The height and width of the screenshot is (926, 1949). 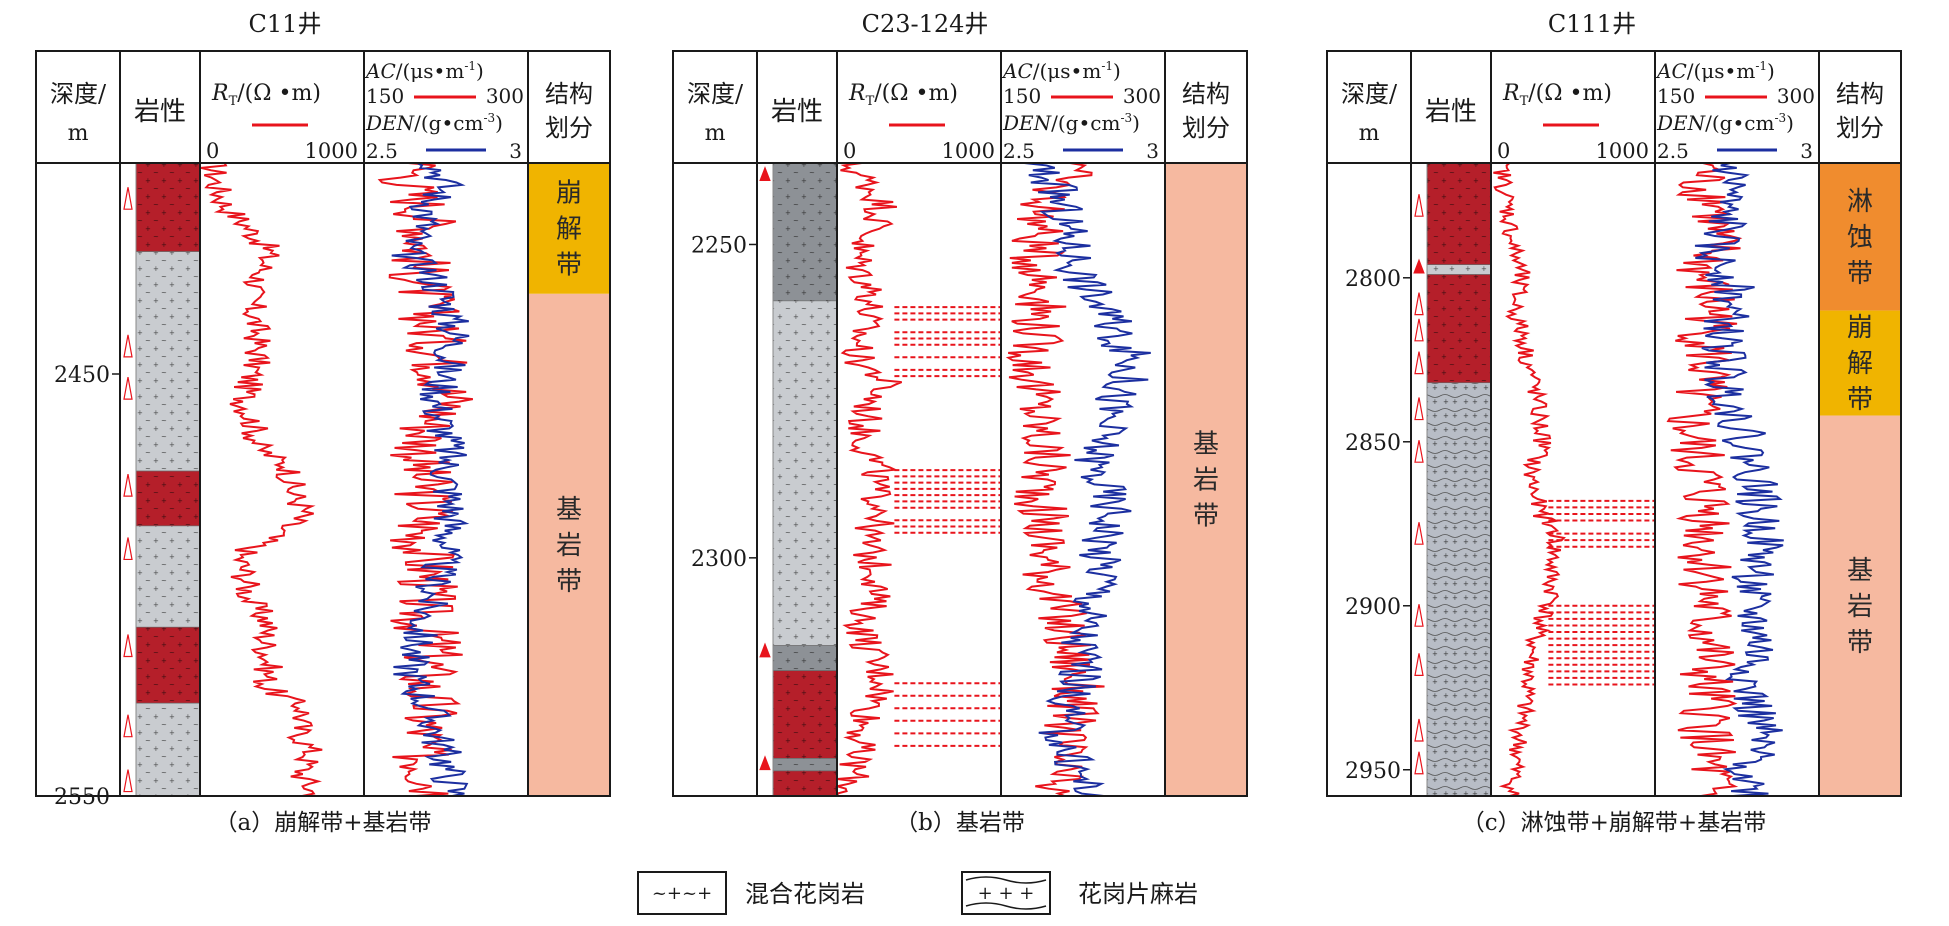 I want to click on legend-swatch-migmatite-glyph: ~+~+, so click(x=682, y=893).